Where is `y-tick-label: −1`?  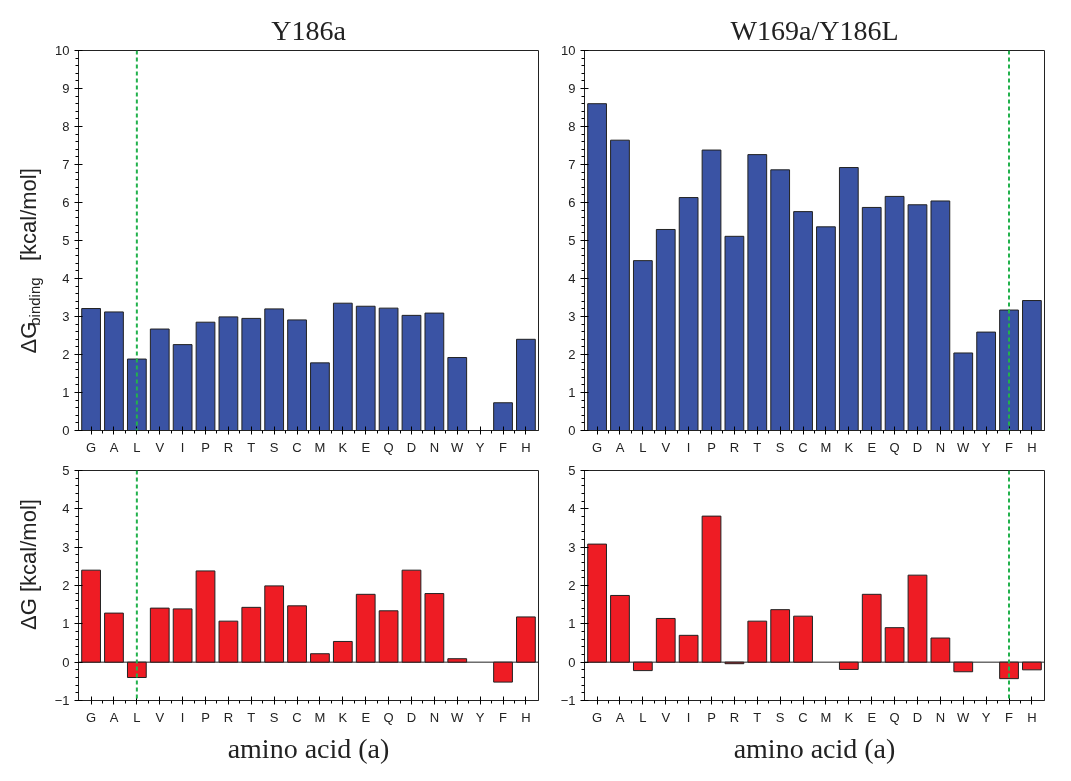 y-tick-label: −1 is located at coordinates (568, 700).